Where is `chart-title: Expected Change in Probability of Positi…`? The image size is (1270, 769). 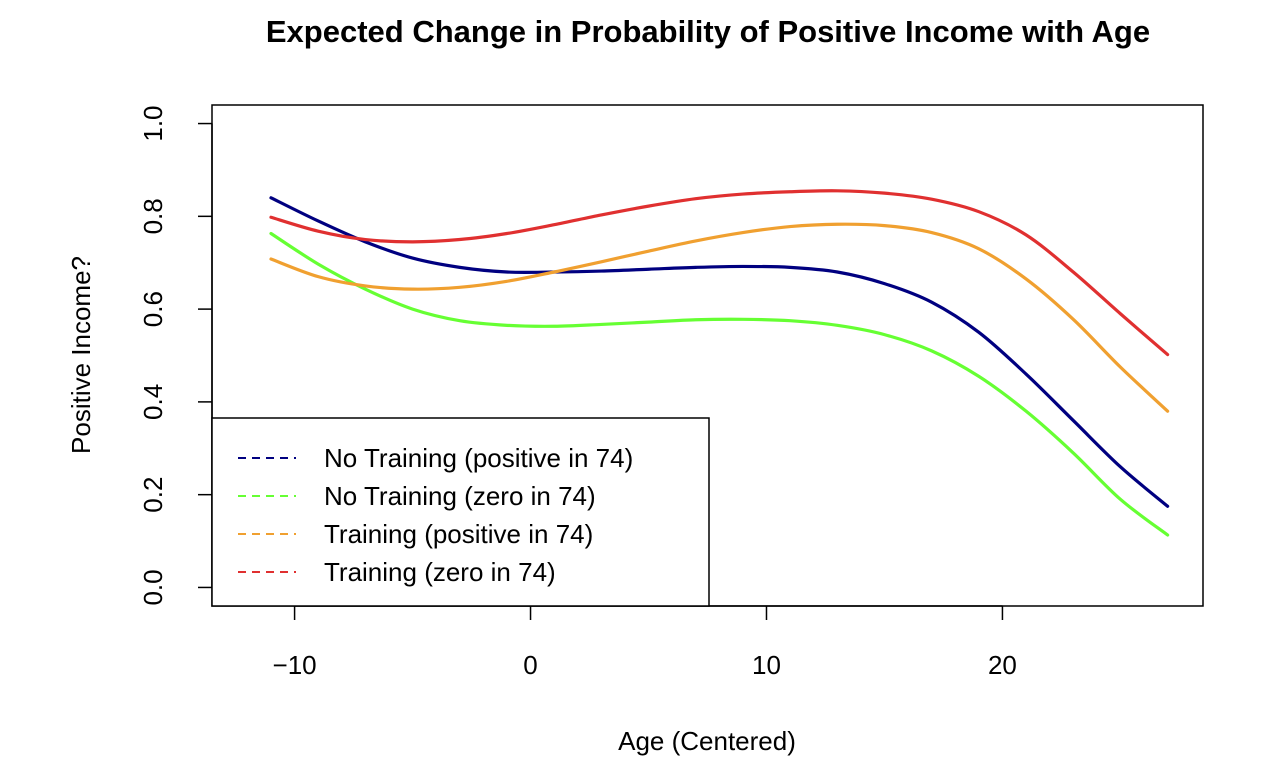 chart-title: Expected Change in Probability of Positi… is located at coordinates (708, 31).